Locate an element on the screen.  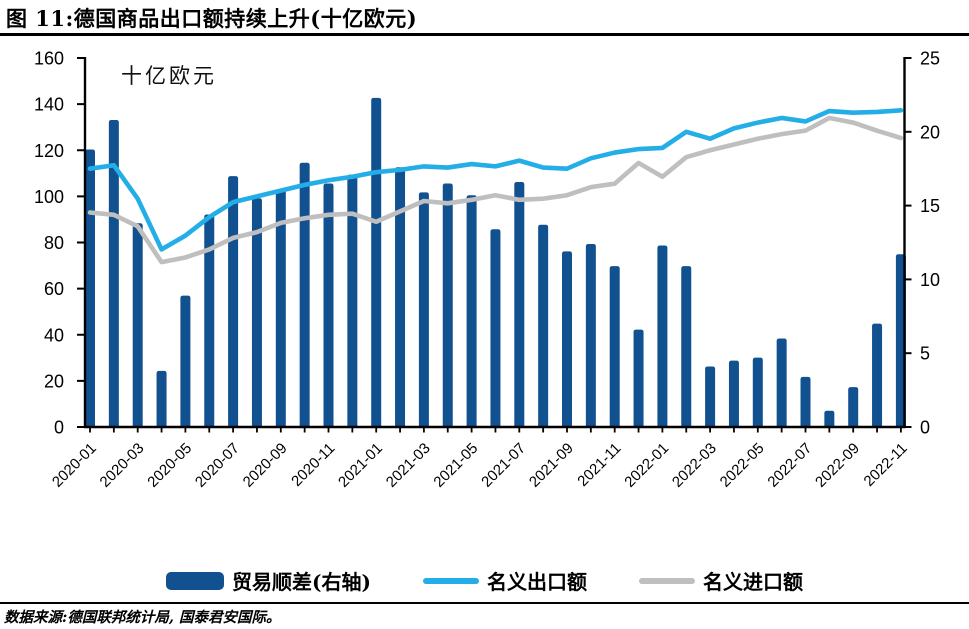
svg-text: 2022-11 is located at coordinates (886, 465).